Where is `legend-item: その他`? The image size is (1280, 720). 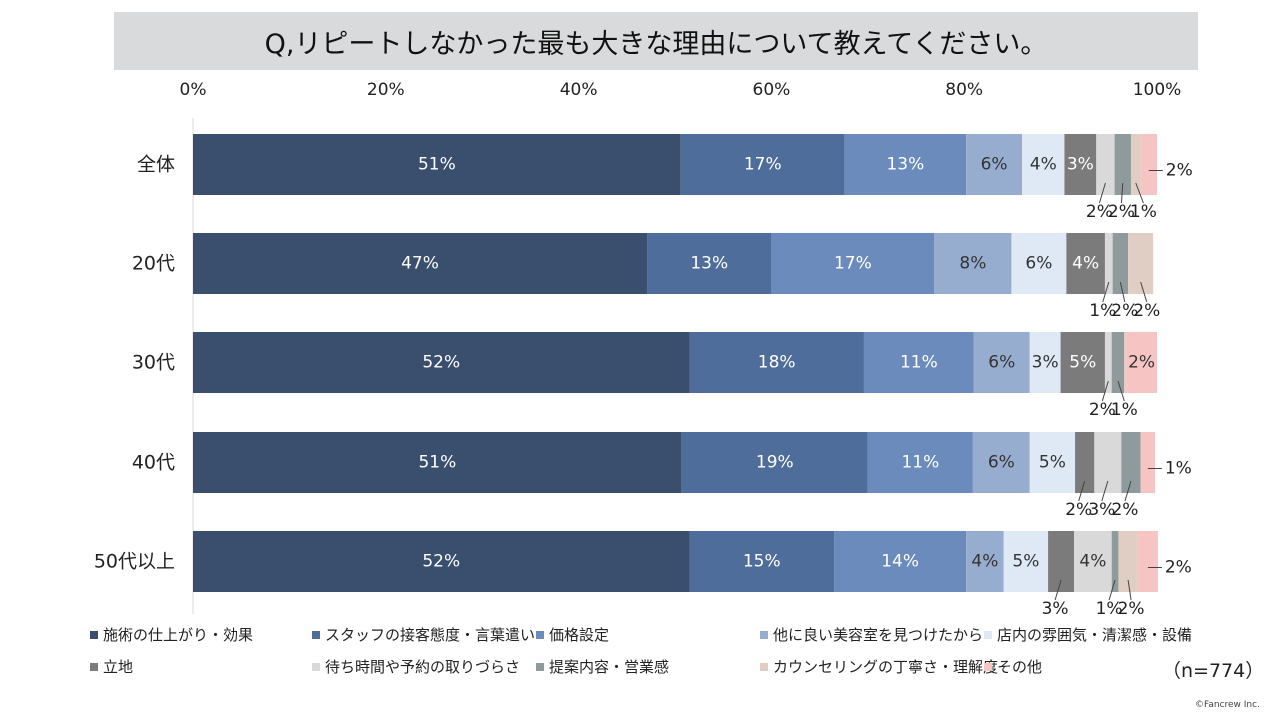
legend-item: その他 is located at coordinates (1013, 666).